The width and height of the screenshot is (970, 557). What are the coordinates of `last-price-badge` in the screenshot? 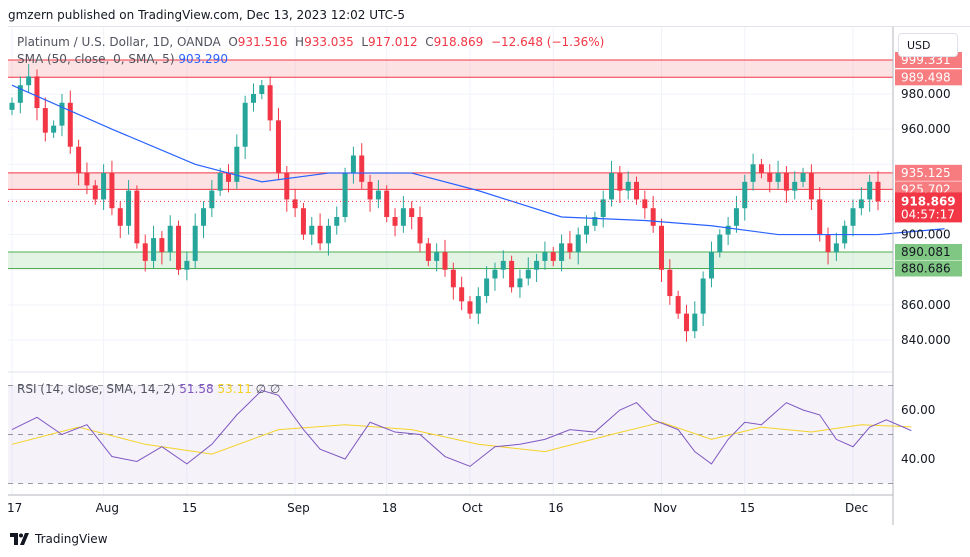 It's located at (928, 207).